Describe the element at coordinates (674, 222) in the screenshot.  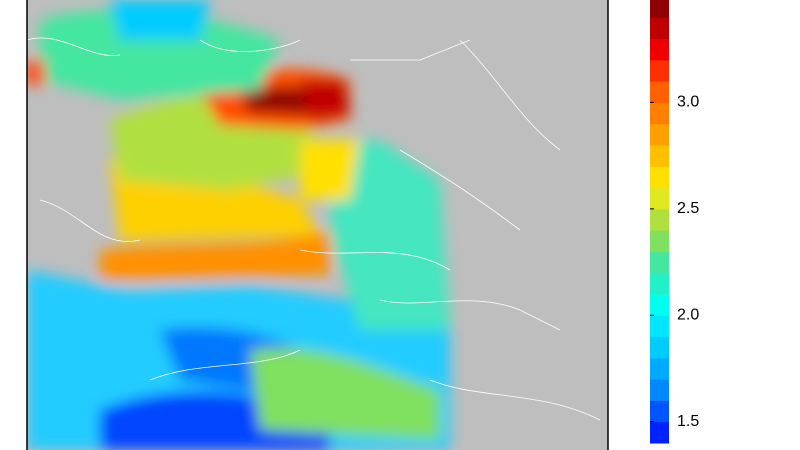
I see `colorbar: 1.5 2.0 2.5 3.0 3.5` at that location.